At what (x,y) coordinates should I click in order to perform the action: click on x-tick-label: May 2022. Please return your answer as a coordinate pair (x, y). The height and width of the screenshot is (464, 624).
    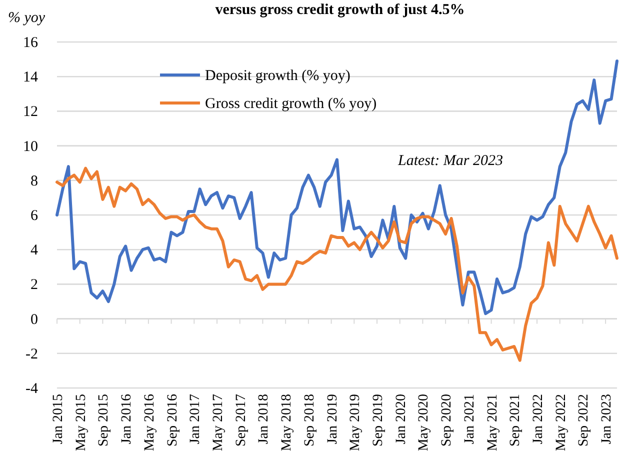
    Looking at the image, I should click on (561, 423).